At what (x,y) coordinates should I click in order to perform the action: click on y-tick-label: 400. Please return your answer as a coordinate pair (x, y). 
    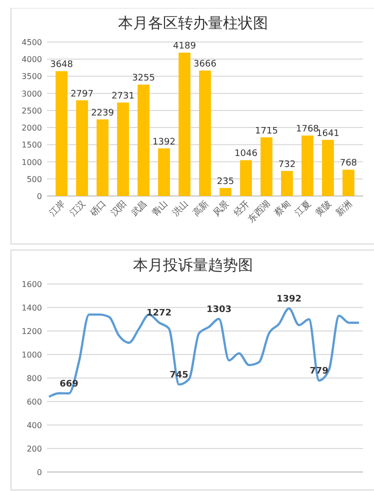
    Looking at the image, I should click on (34, 425).